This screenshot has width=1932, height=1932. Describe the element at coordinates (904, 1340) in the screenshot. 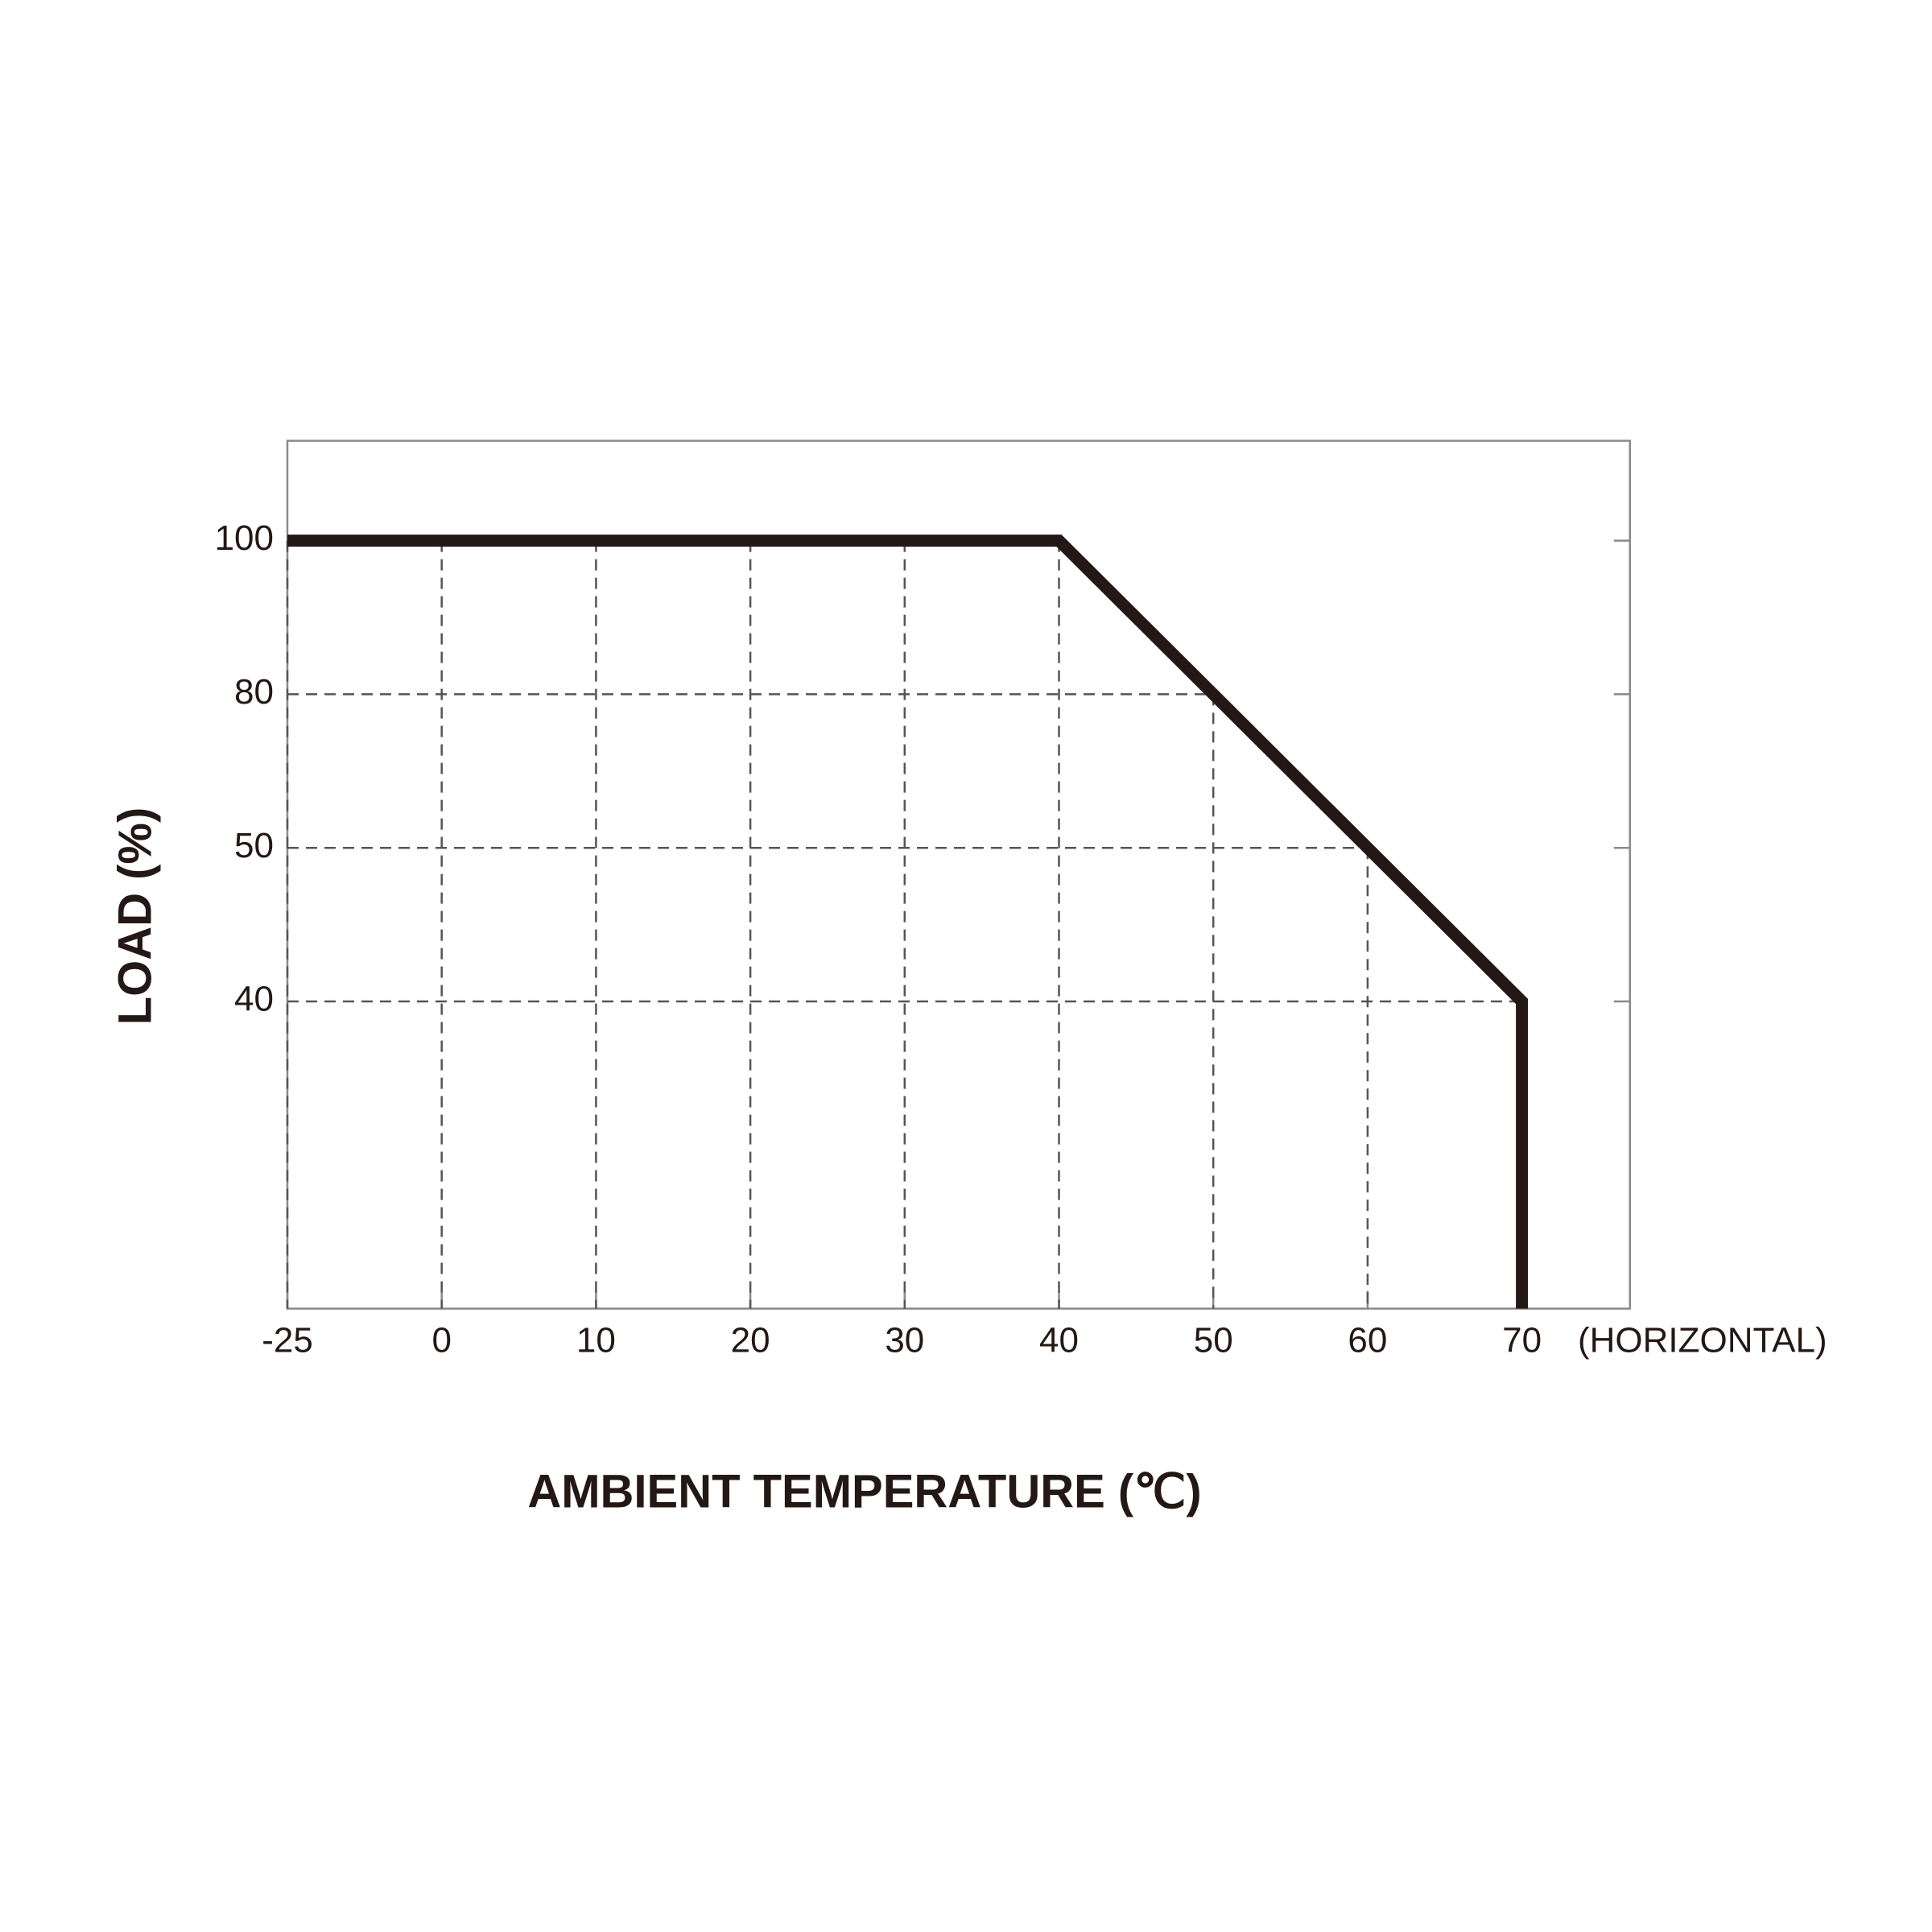

I see `x-tick-label: 30` at that location.